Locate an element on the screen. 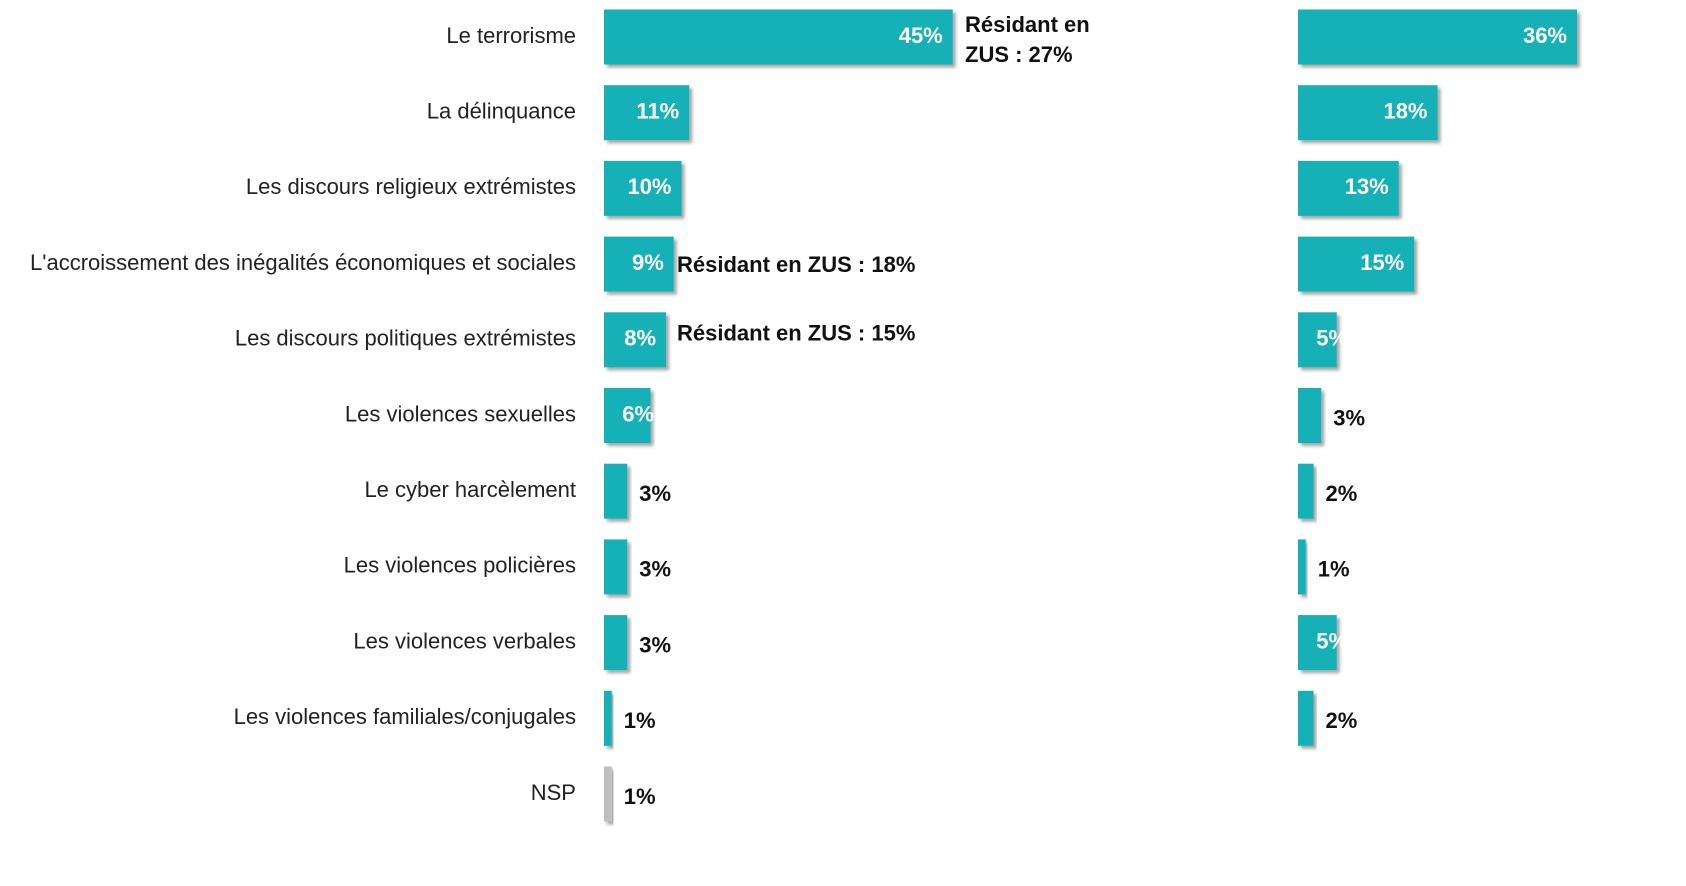 This screenshot has height=886, width=1686. category-label: Le terrorisme is located at coordinates (511, 35).